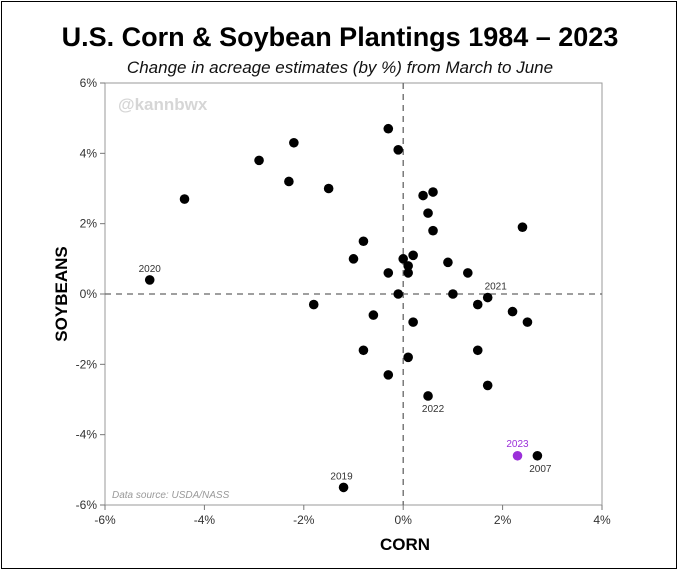  Describe the element at coordinates (405, 544) in the screenshot. I see `x-axis-title: CORN` at that location.